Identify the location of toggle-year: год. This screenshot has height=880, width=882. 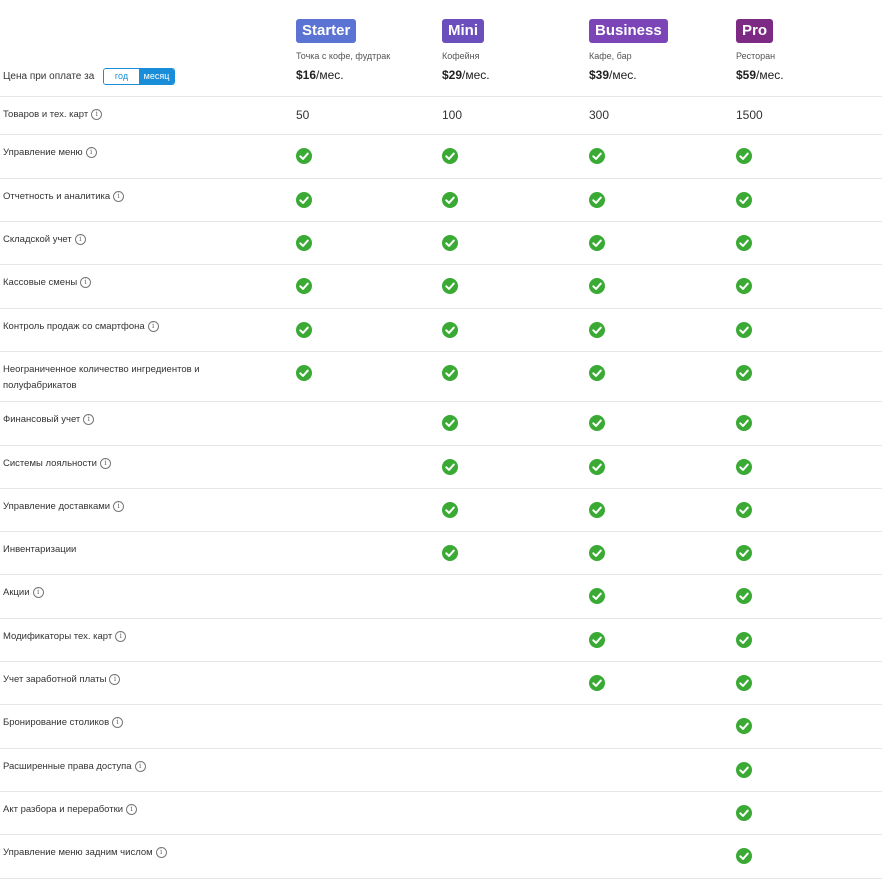
(121, 76).